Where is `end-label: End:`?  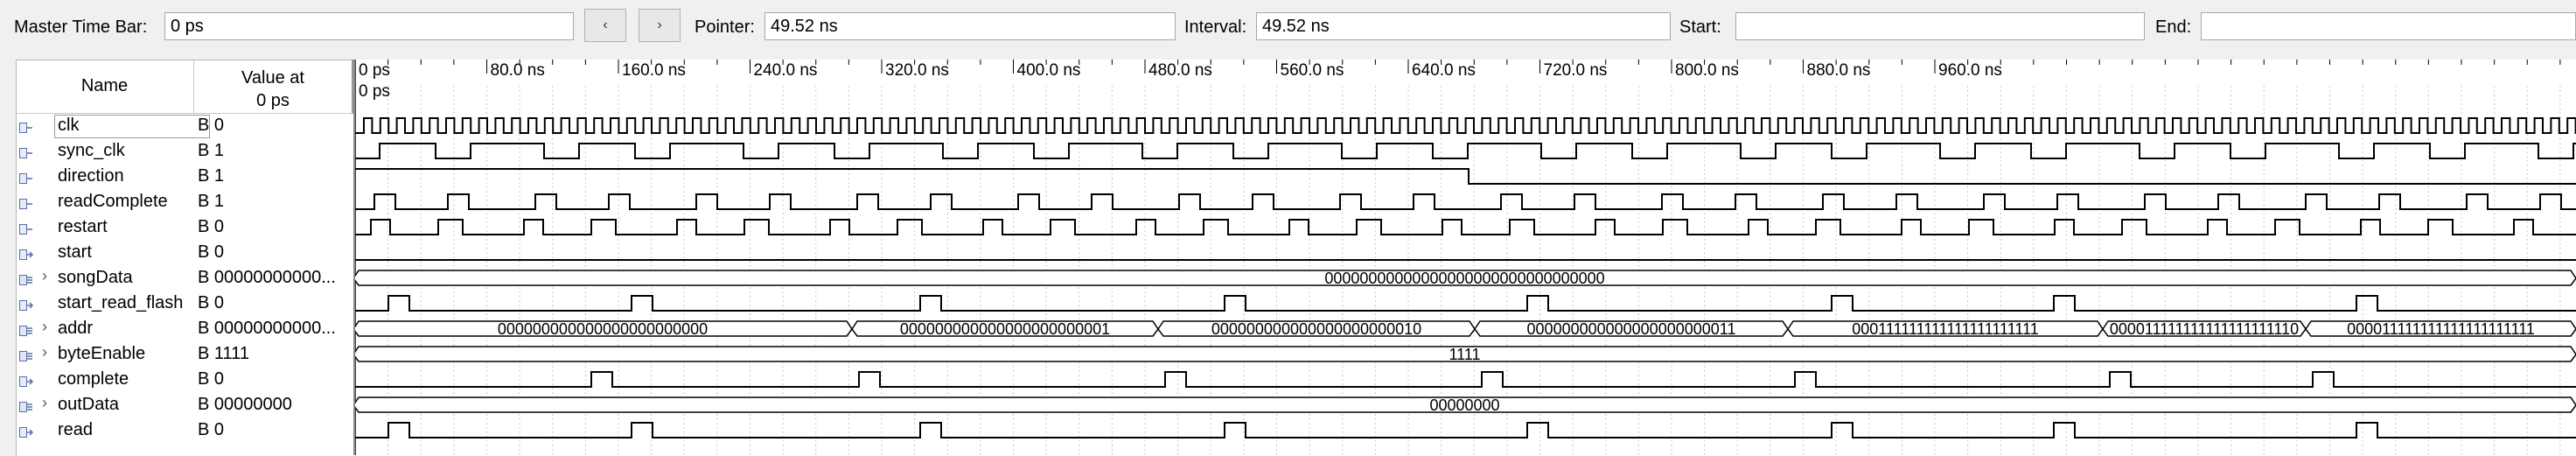 end-label: End: is located at coordinates (2173, 28).